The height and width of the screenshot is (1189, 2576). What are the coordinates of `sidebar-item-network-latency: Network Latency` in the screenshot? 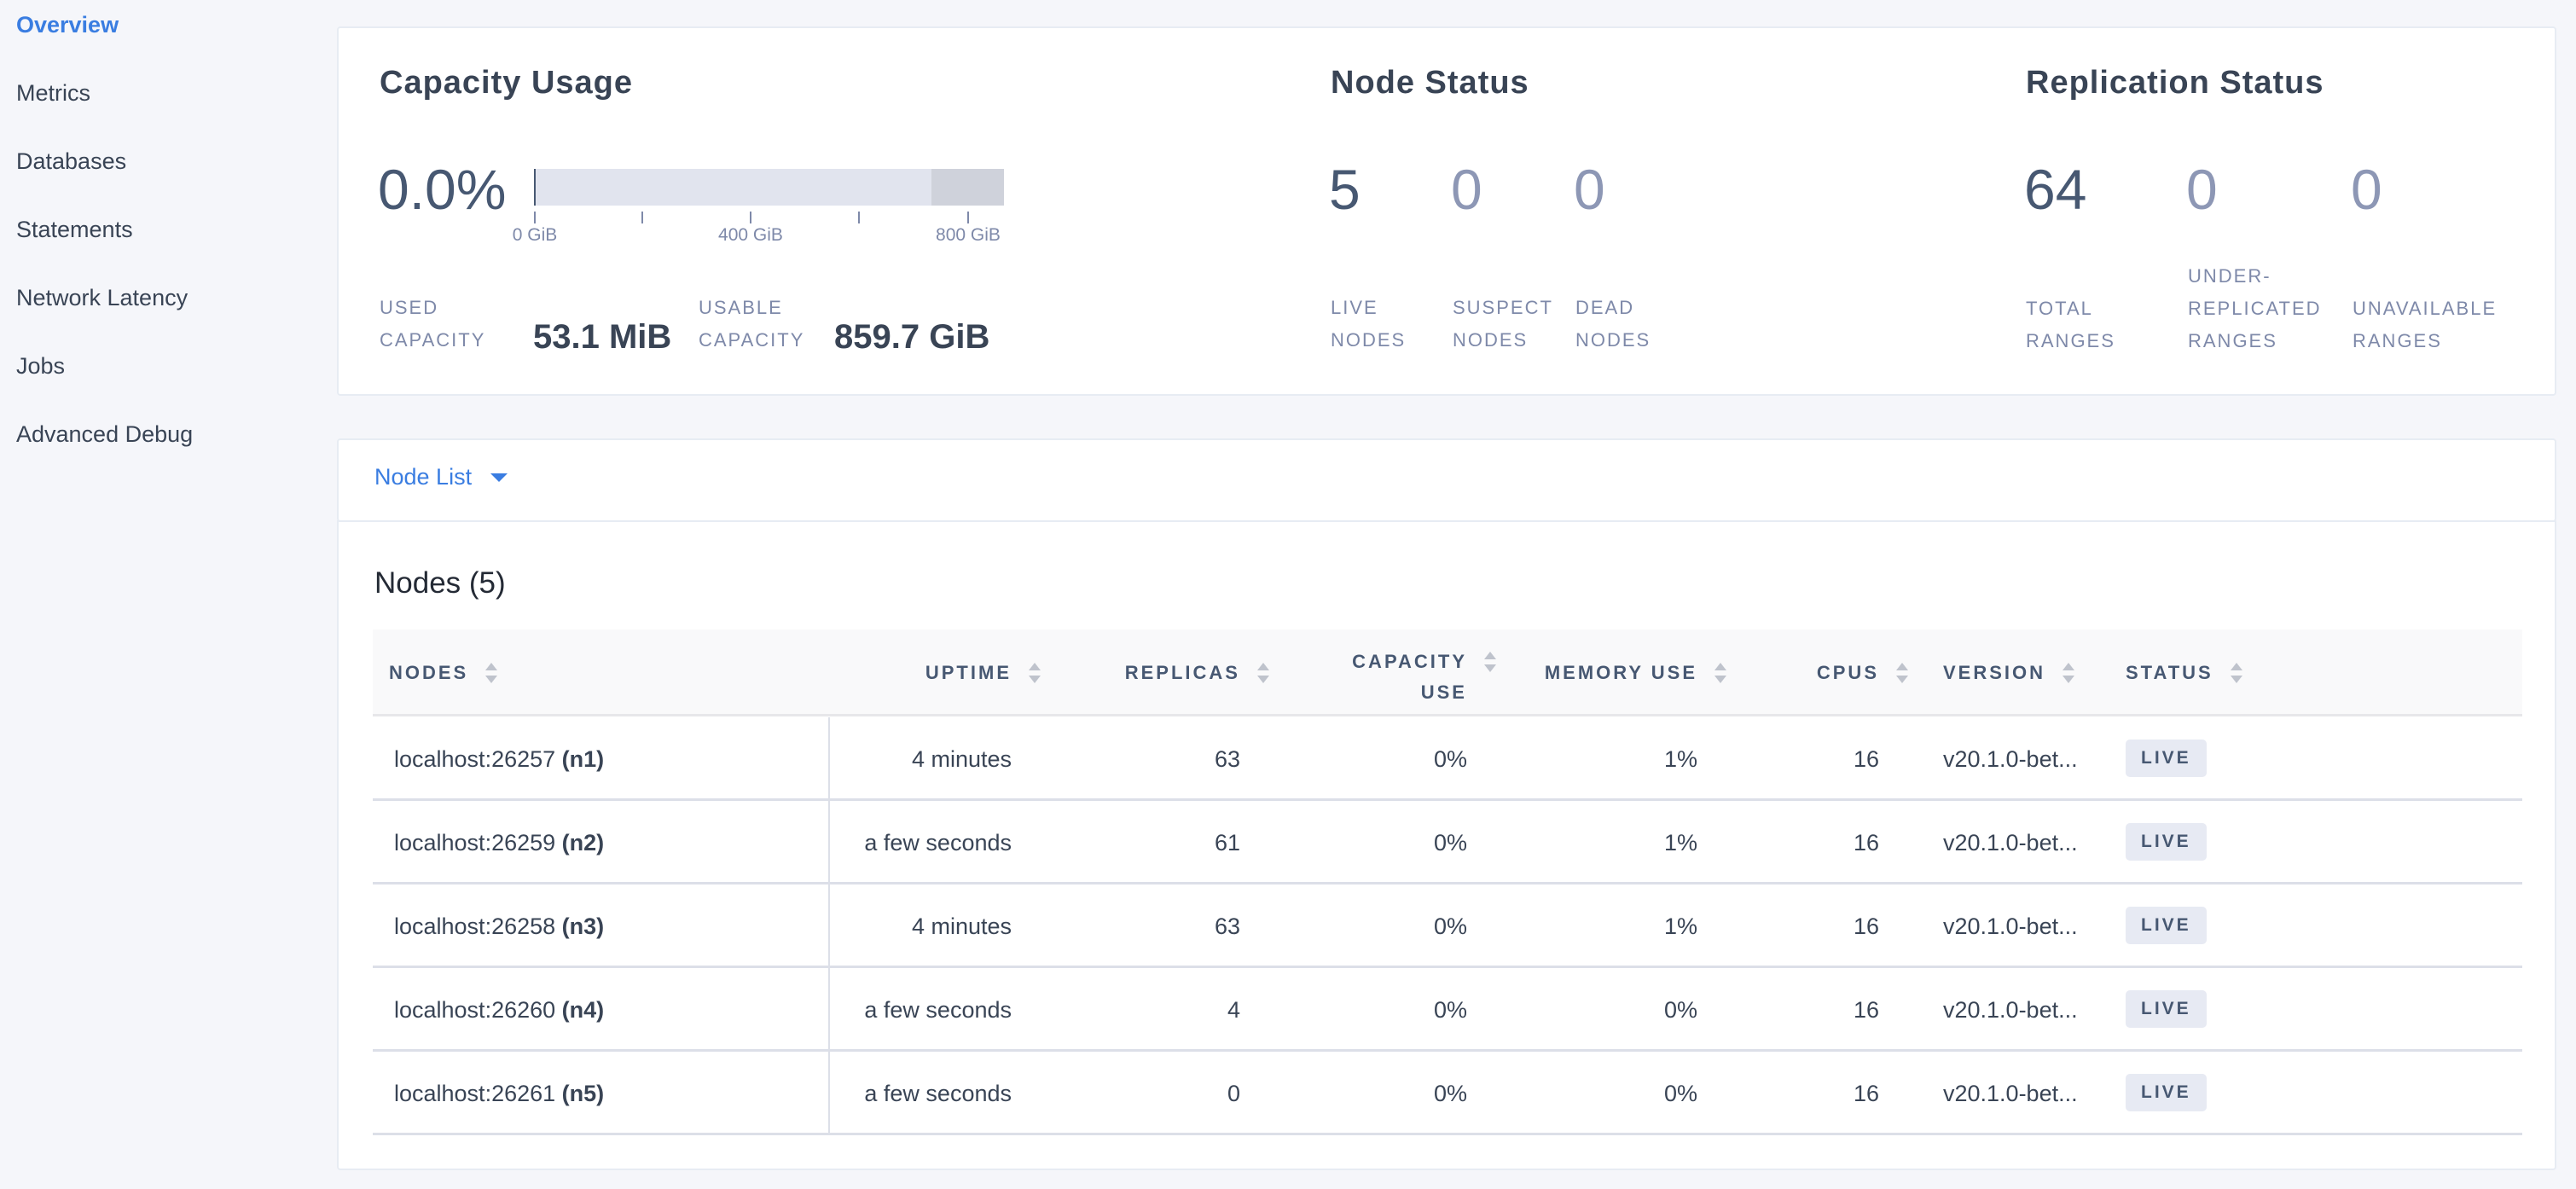 It's located at (102, 297).